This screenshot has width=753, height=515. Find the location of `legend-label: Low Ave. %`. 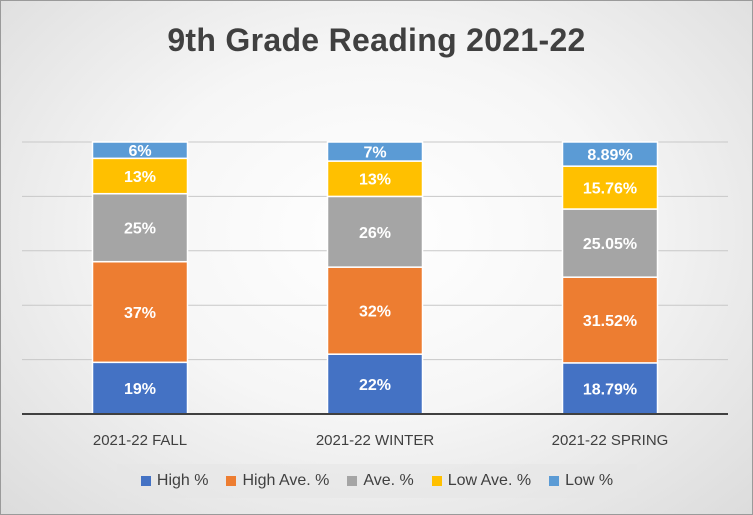

legend-label: Low Ave. % is located at coordinates (489, 480).